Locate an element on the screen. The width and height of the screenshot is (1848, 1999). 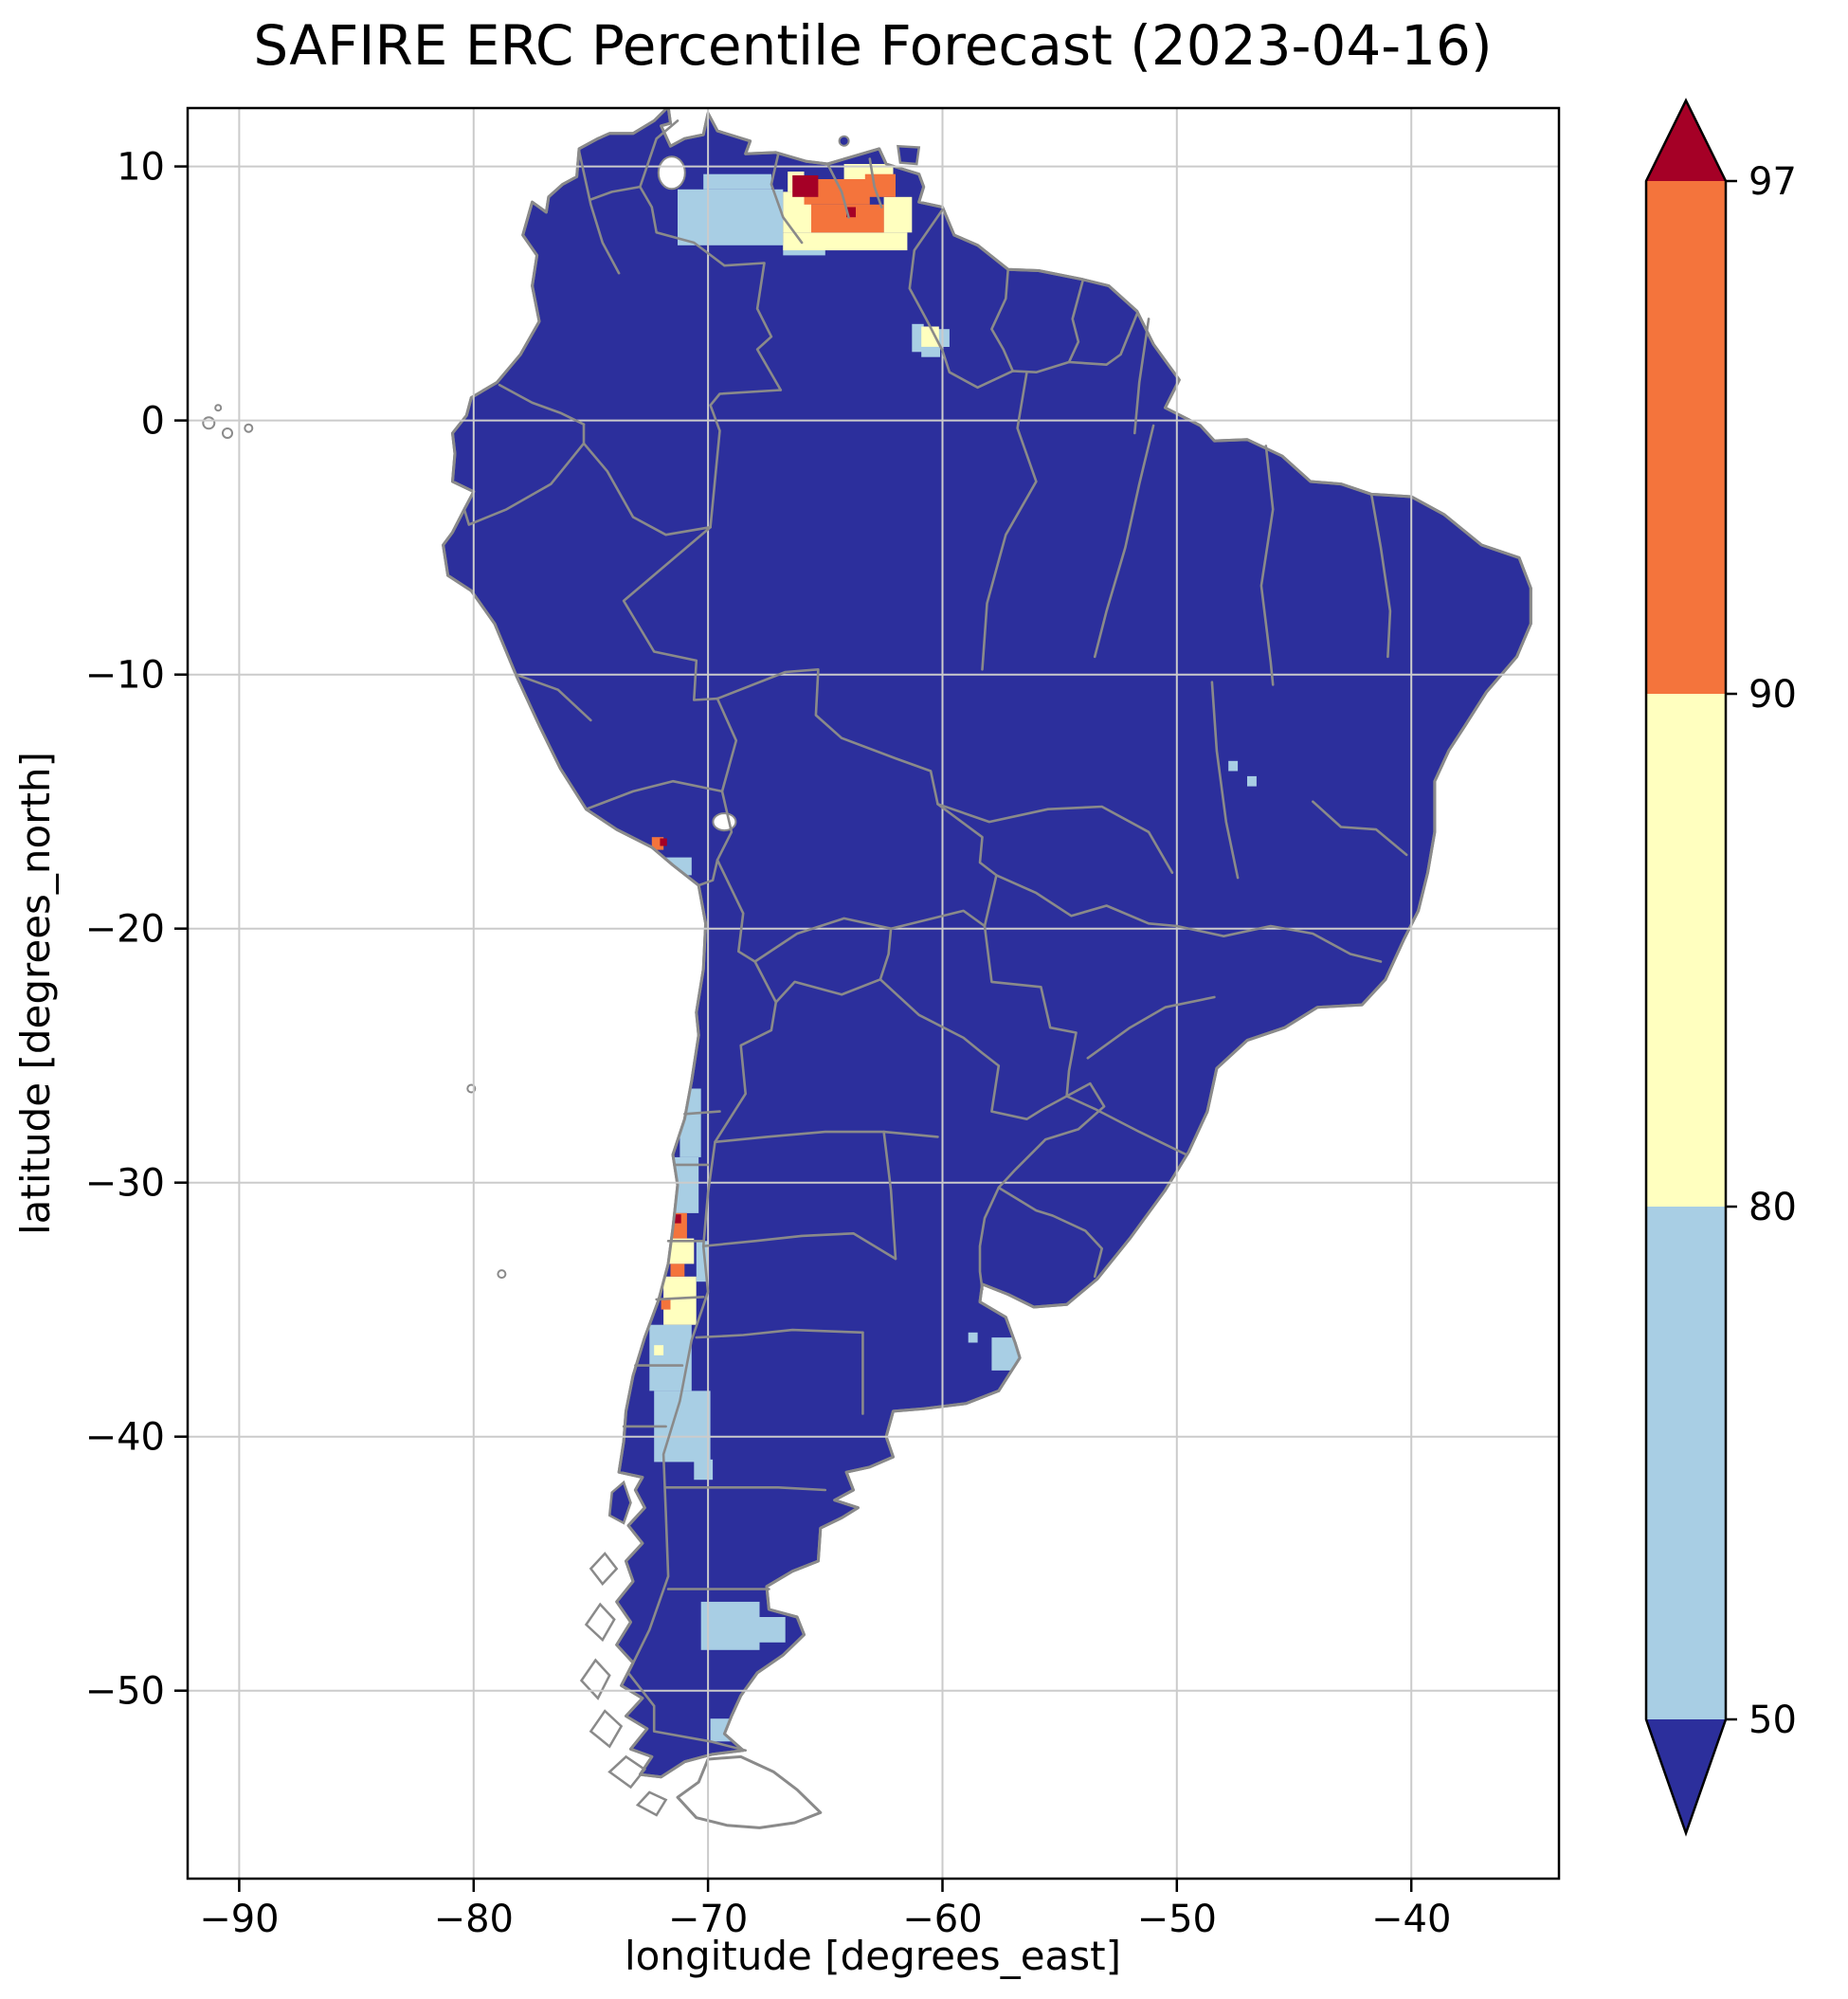
island-chiloe is located at coordinates (620, 1502).